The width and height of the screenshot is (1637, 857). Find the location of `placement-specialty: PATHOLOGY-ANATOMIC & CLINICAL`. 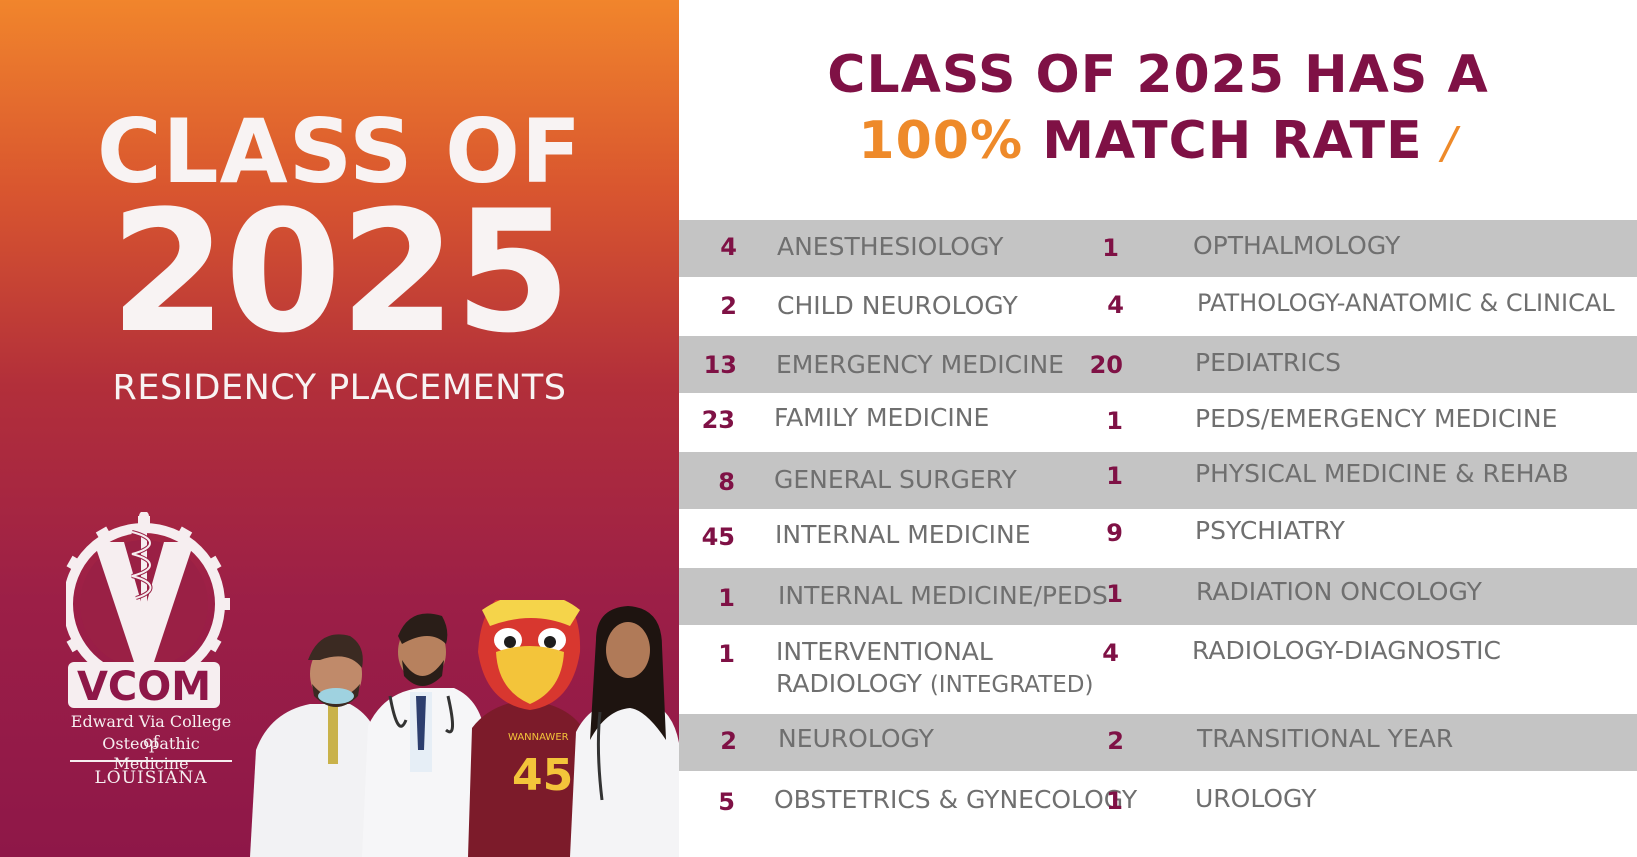

placement-specialty: PATHOLOGY-ANATOMIC & CLINICAL is located at coordinates (1406, 303).